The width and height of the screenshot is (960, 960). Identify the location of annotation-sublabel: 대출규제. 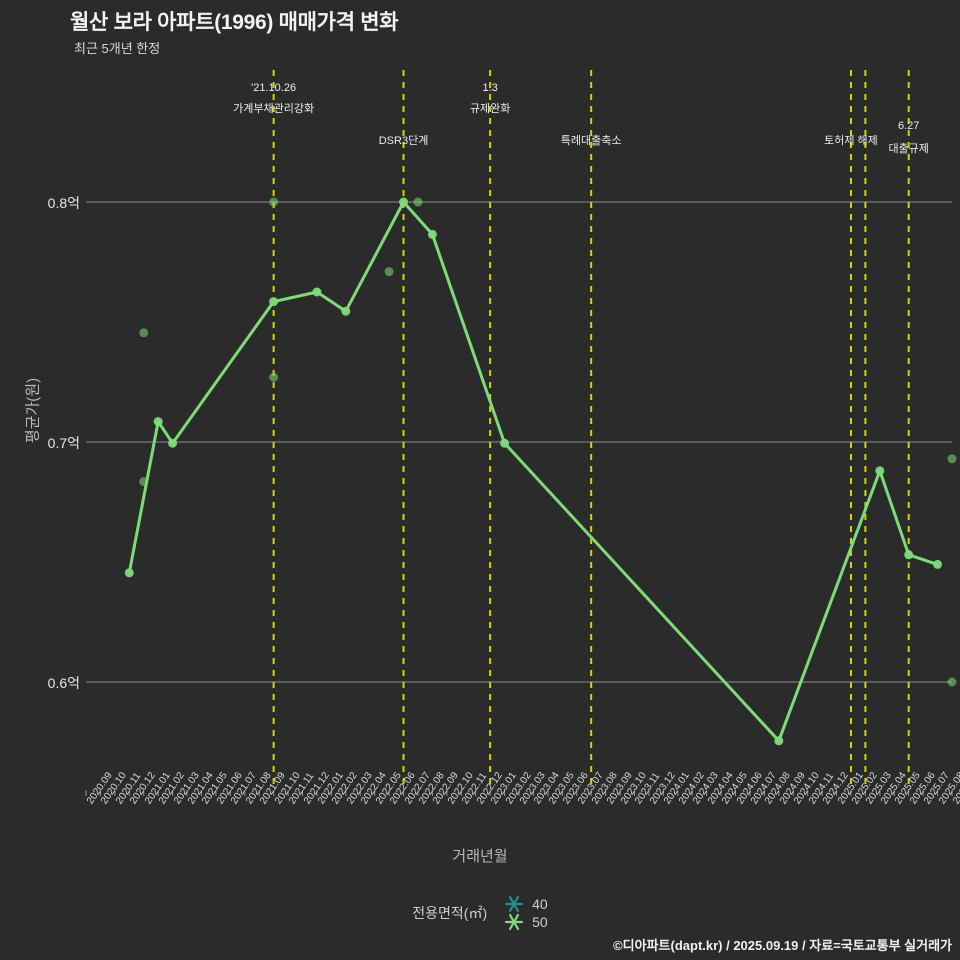
(908, 149).